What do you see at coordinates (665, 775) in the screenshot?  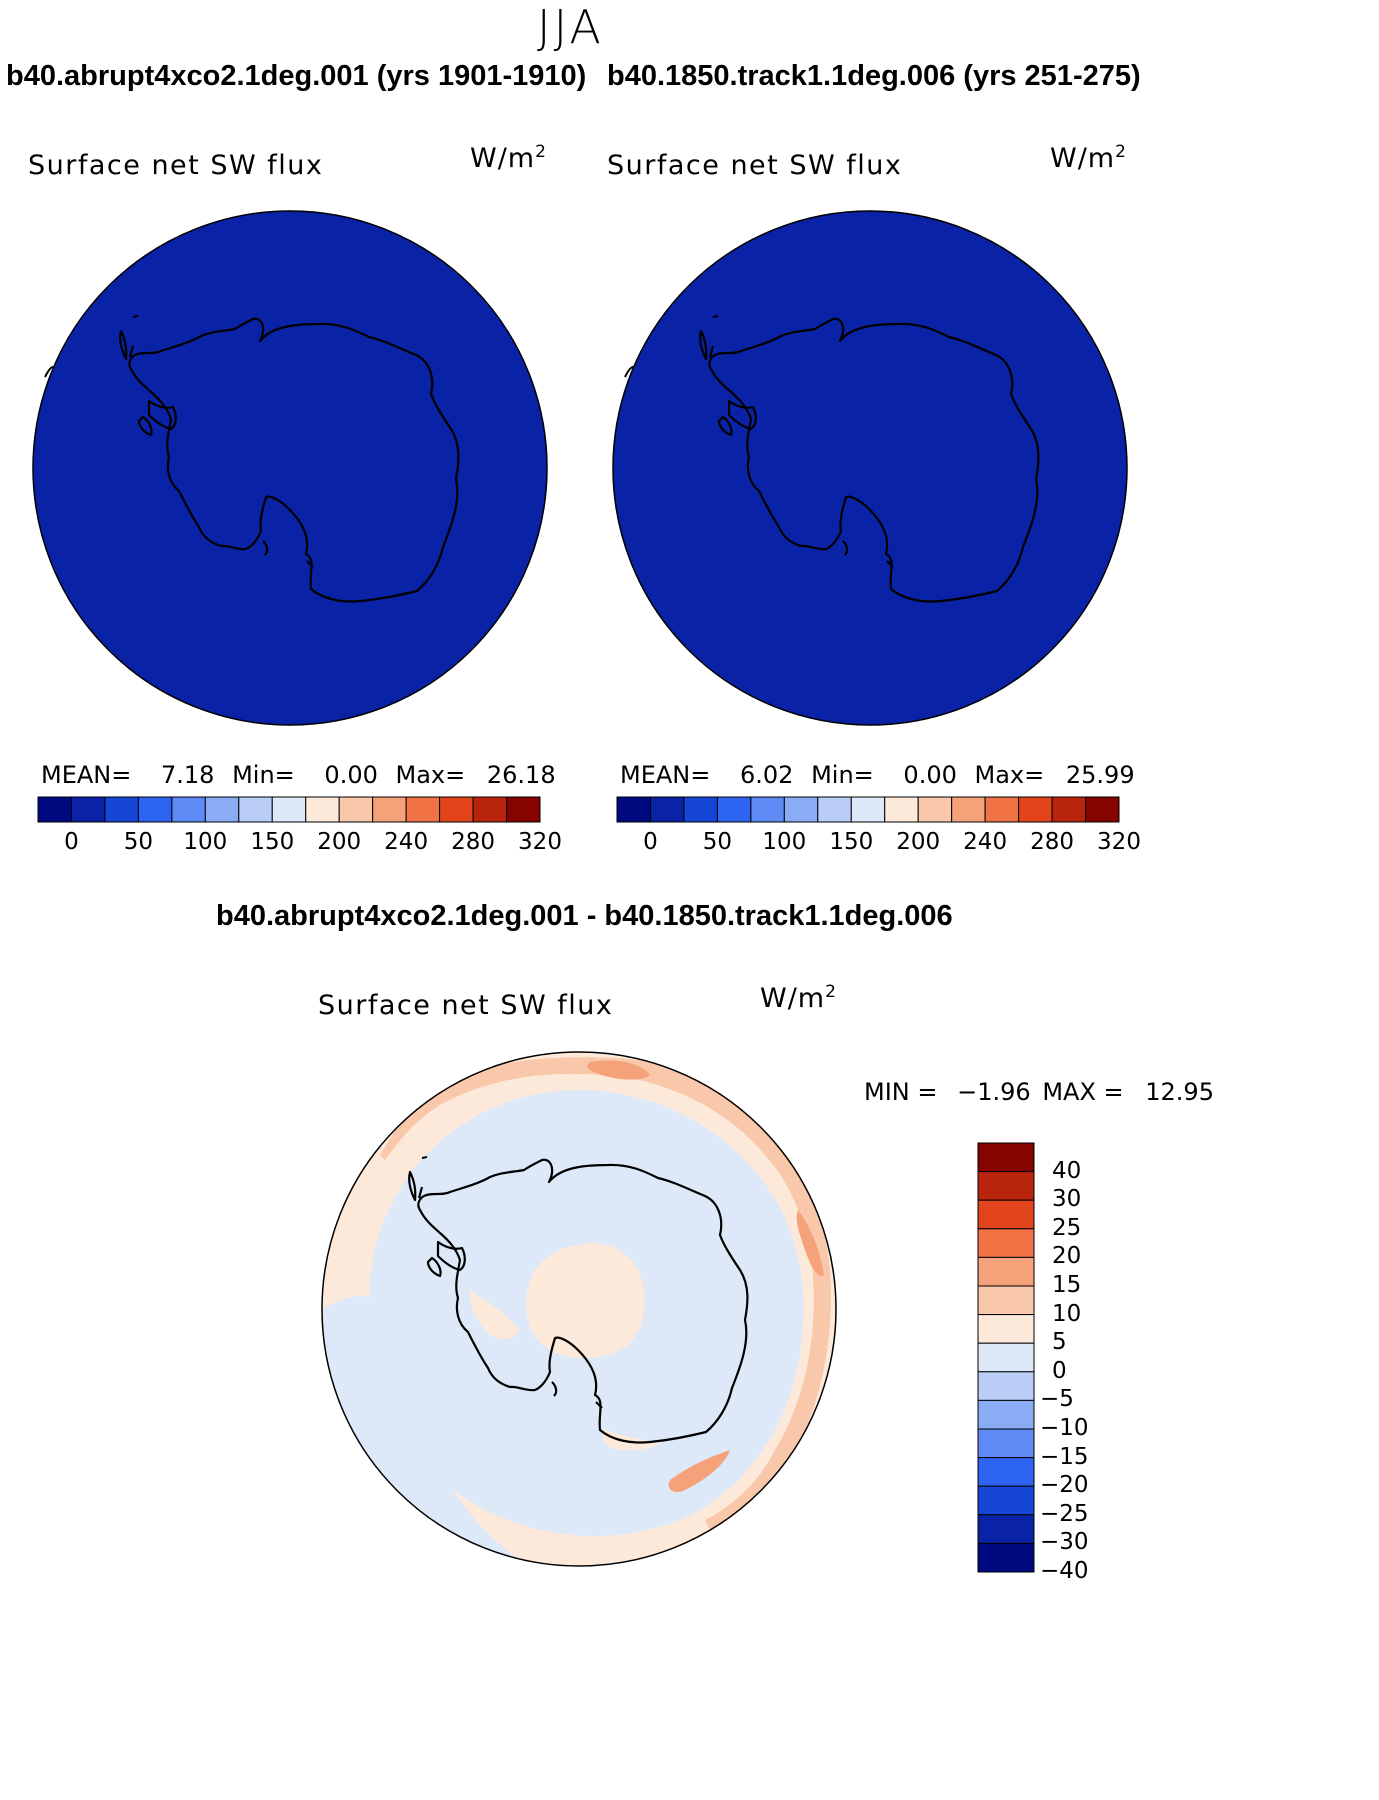 I see `right-mean-label: MEAN=` at bounding box center [665, 775].